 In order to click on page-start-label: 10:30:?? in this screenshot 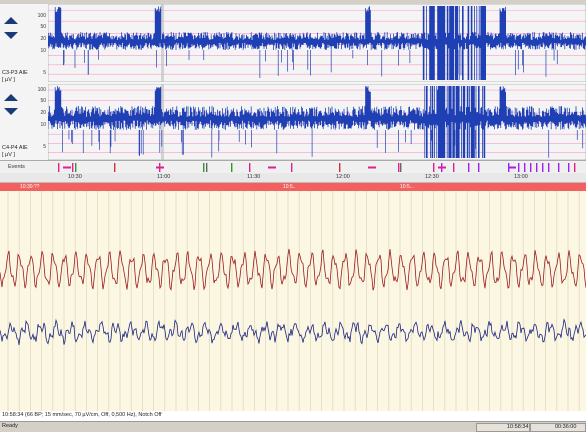, I will do `click(30, 187)`.